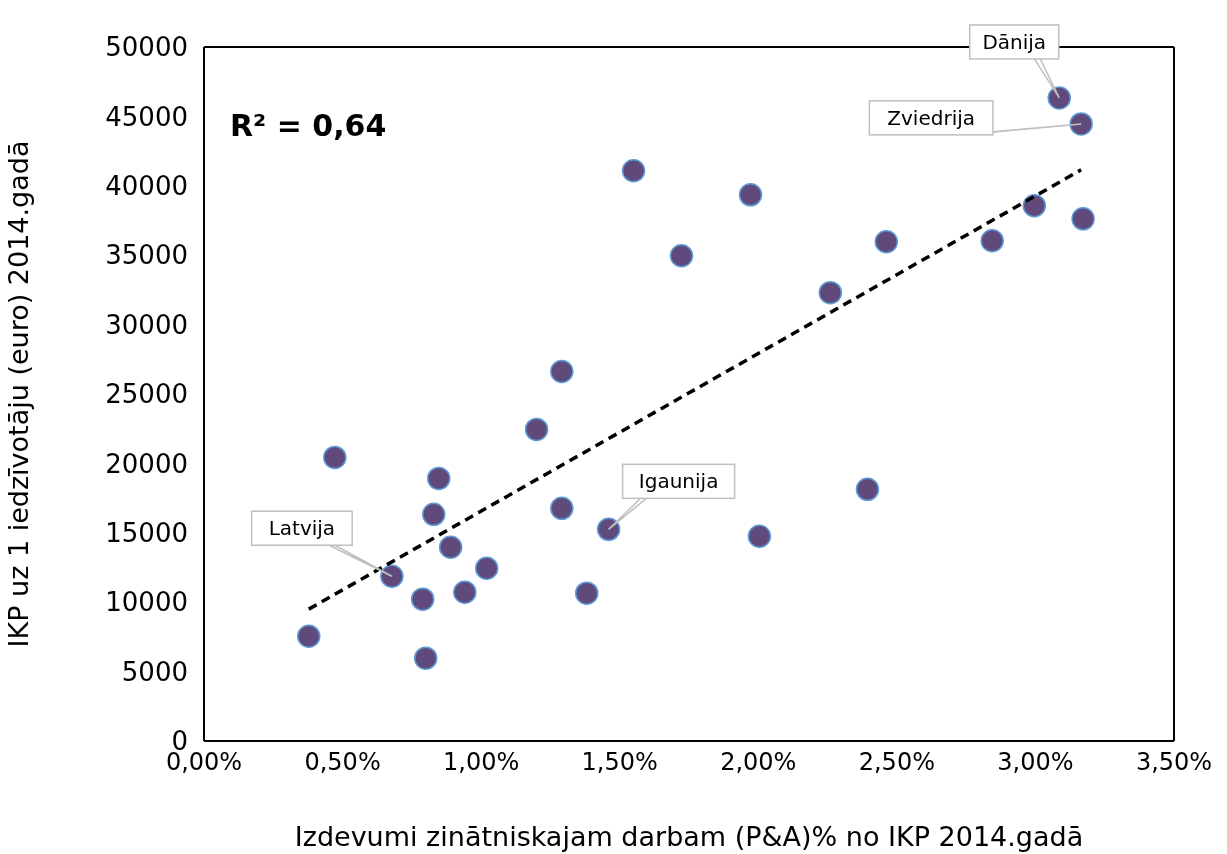  What do you see at coordinates (689, 836) in the screenshot?
I see `x-axis-title: Izdevumi zinātniskajam darbam (P&A)% no IKP 2014.gadā` at bounding box center [689, 836].